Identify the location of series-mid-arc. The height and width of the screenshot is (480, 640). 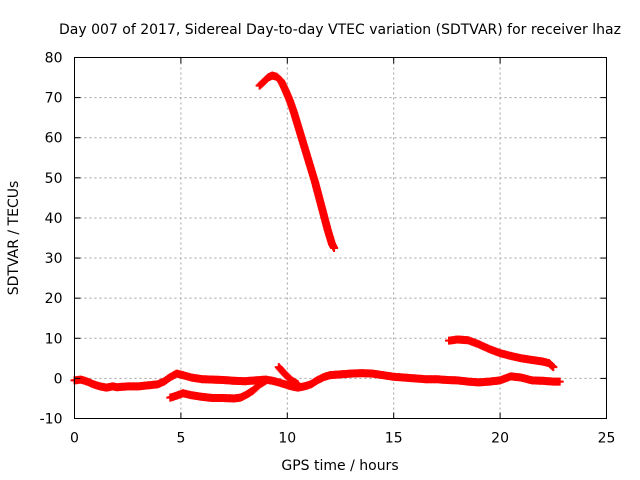
(501, 353).